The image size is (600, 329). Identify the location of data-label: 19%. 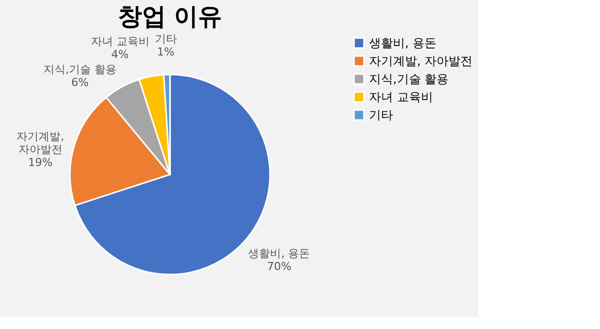
(40, 162).